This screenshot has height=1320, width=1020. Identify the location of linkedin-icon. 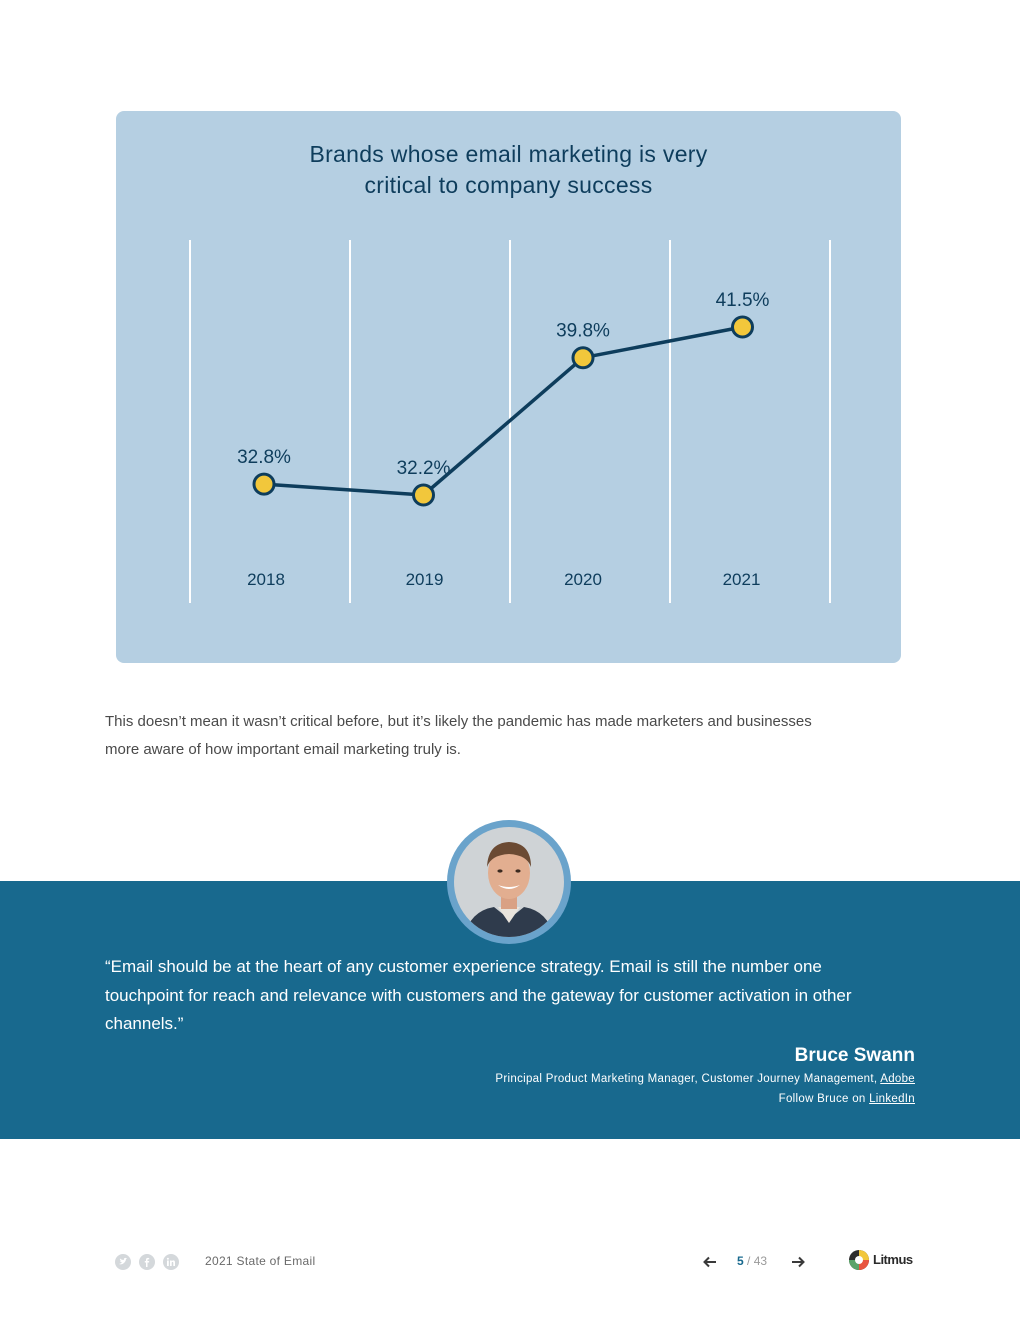
(171, 1262).